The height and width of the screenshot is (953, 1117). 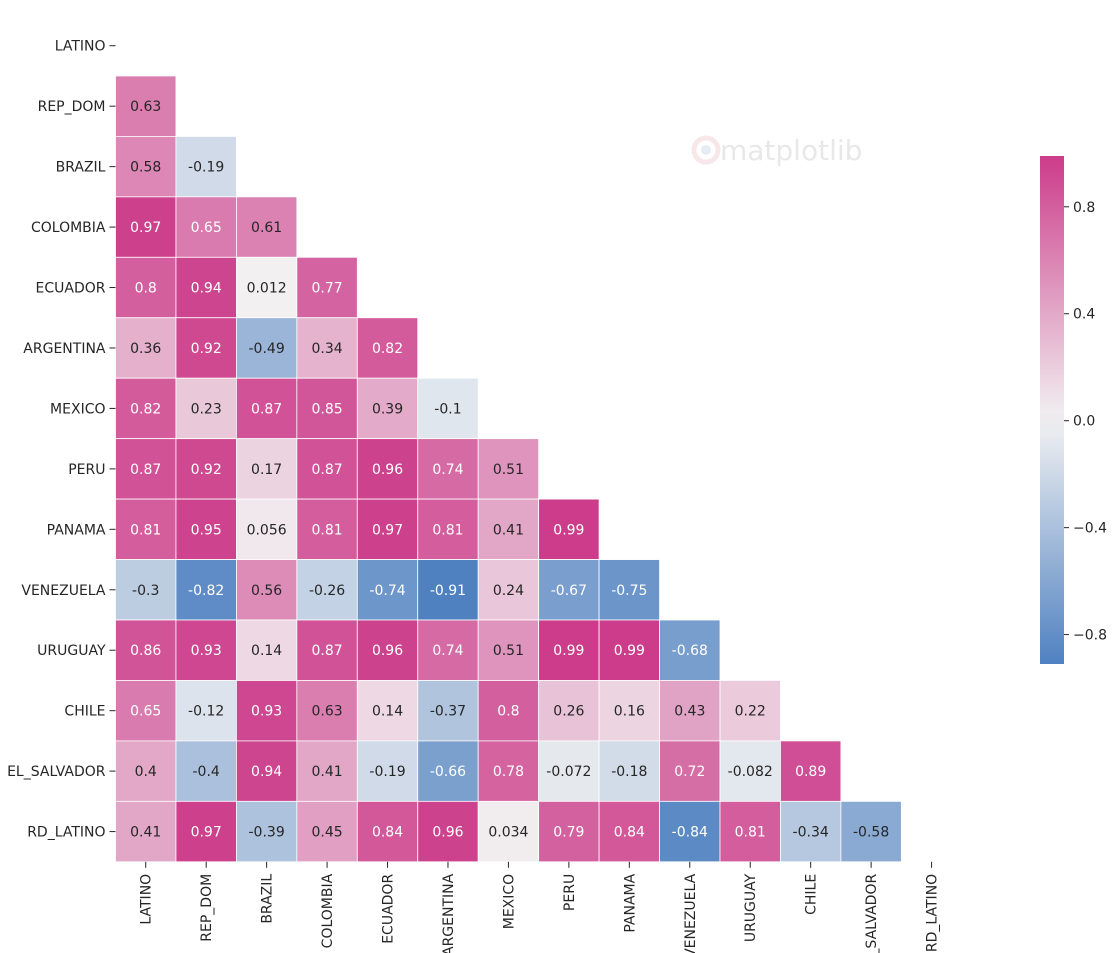 What do you see at coordinates (207, 908) in the screenshot?
I see `x-tick-label-rep-dom: REP_DOM` at bounding box center [207, 908].